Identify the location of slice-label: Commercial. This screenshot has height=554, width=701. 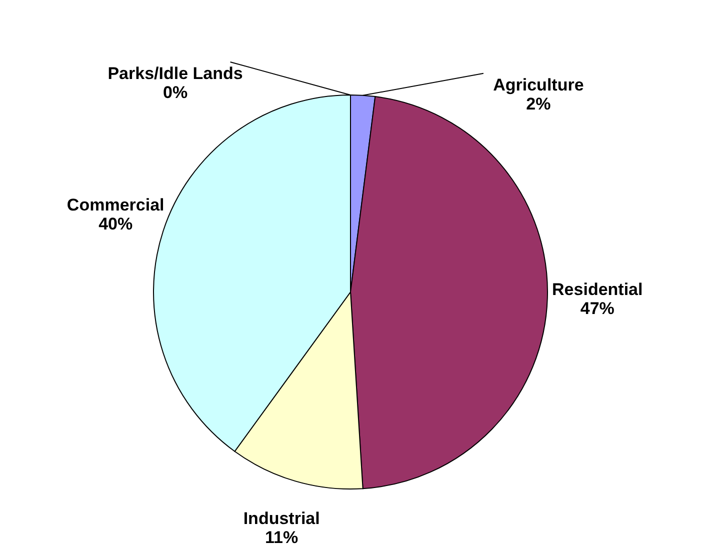
(115, 205).